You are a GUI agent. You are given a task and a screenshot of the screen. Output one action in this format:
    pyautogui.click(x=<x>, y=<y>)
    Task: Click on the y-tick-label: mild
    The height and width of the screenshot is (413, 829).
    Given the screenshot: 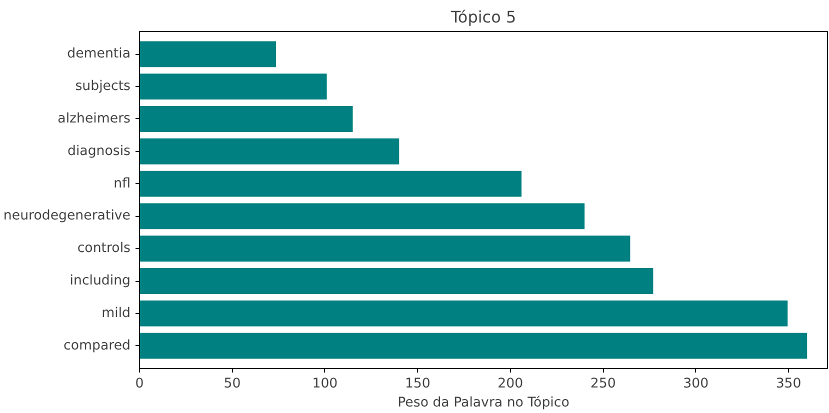 What is the action you would take?
    pyautogui.click(x=116, y=313)
    